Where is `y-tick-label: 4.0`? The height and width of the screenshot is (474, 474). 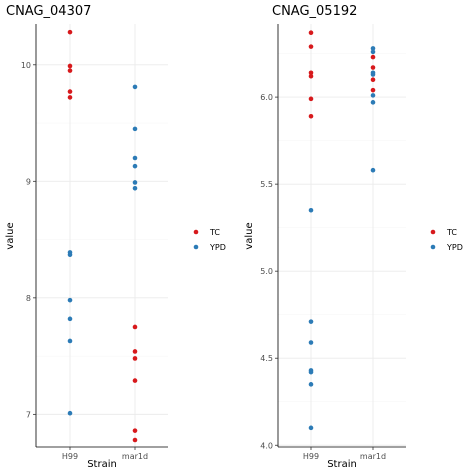 y-tick-label: 4.0 is located at coordinates (266, 445).